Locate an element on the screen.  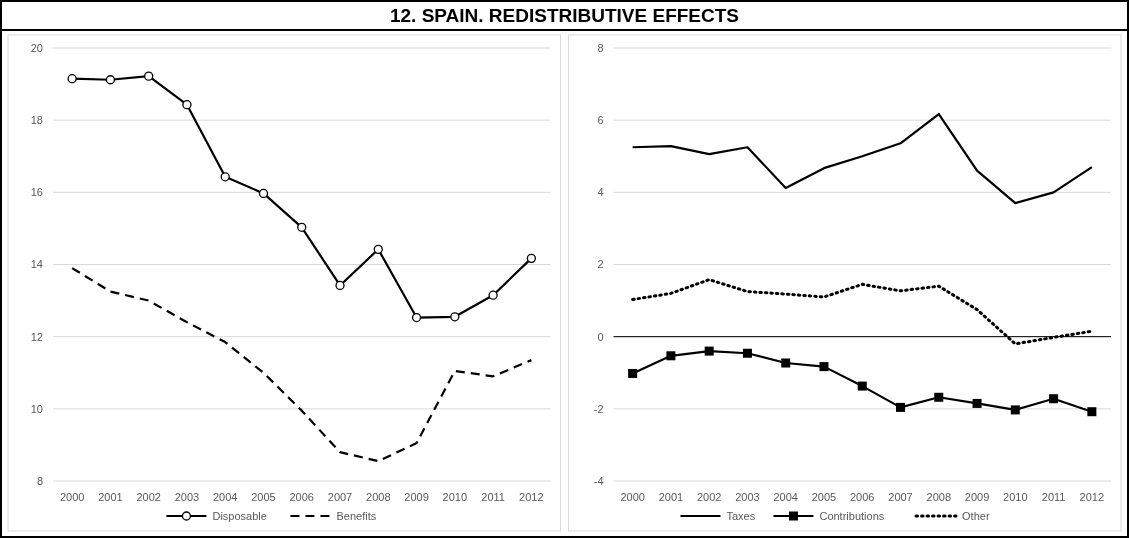
y-tick-label: 10 is located at coordinates (36, 408).